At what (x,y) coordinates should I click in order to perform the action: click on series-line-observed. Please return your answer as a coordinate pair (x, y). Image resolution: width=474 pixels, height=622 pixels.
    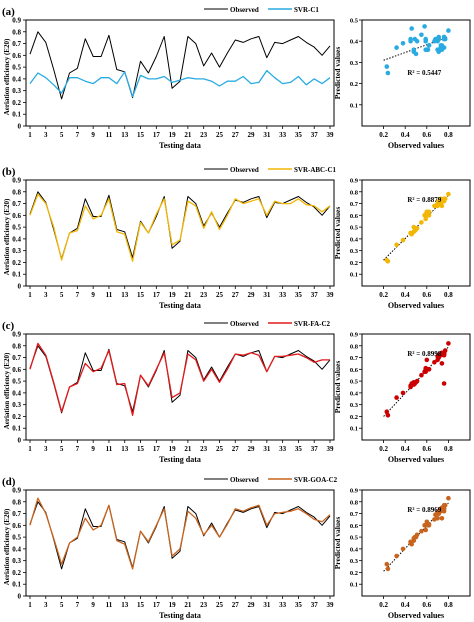
    Looking at the image, I should click on (180, 379).